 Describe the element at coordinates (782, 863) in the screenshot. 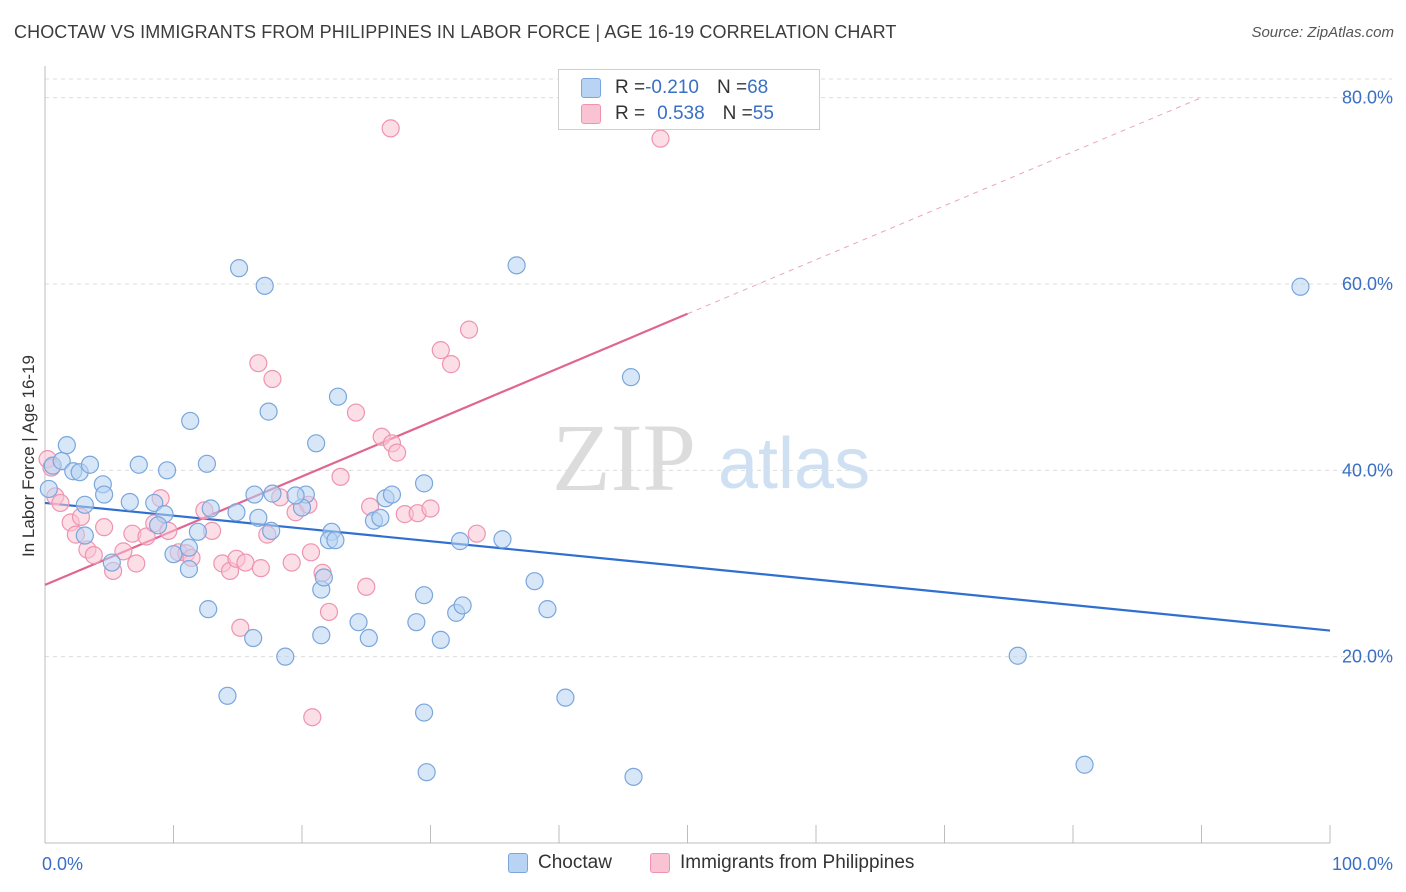

I see `legend-item-philippines: Immigrants from Philippines` at that location.